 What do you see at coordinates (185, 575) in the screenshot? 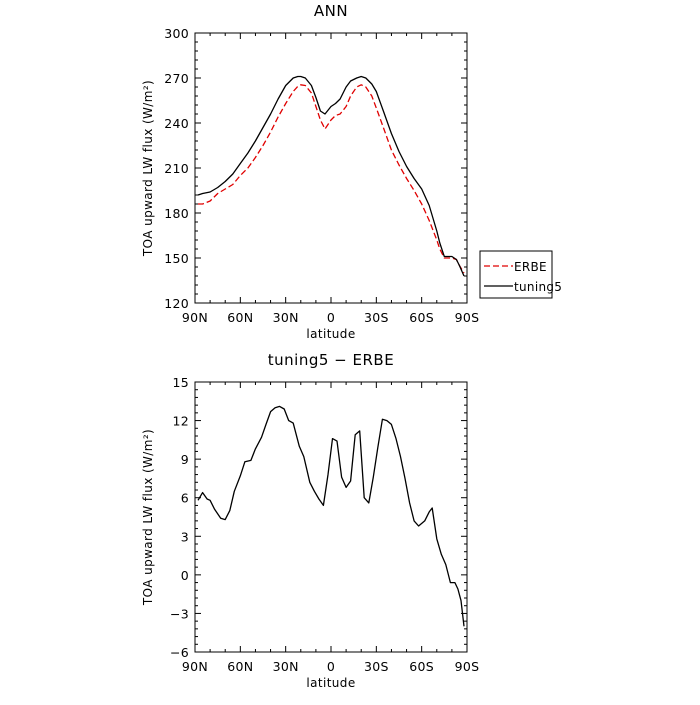
I see `y-tick-label: 0` at bounding box center [185, 575].